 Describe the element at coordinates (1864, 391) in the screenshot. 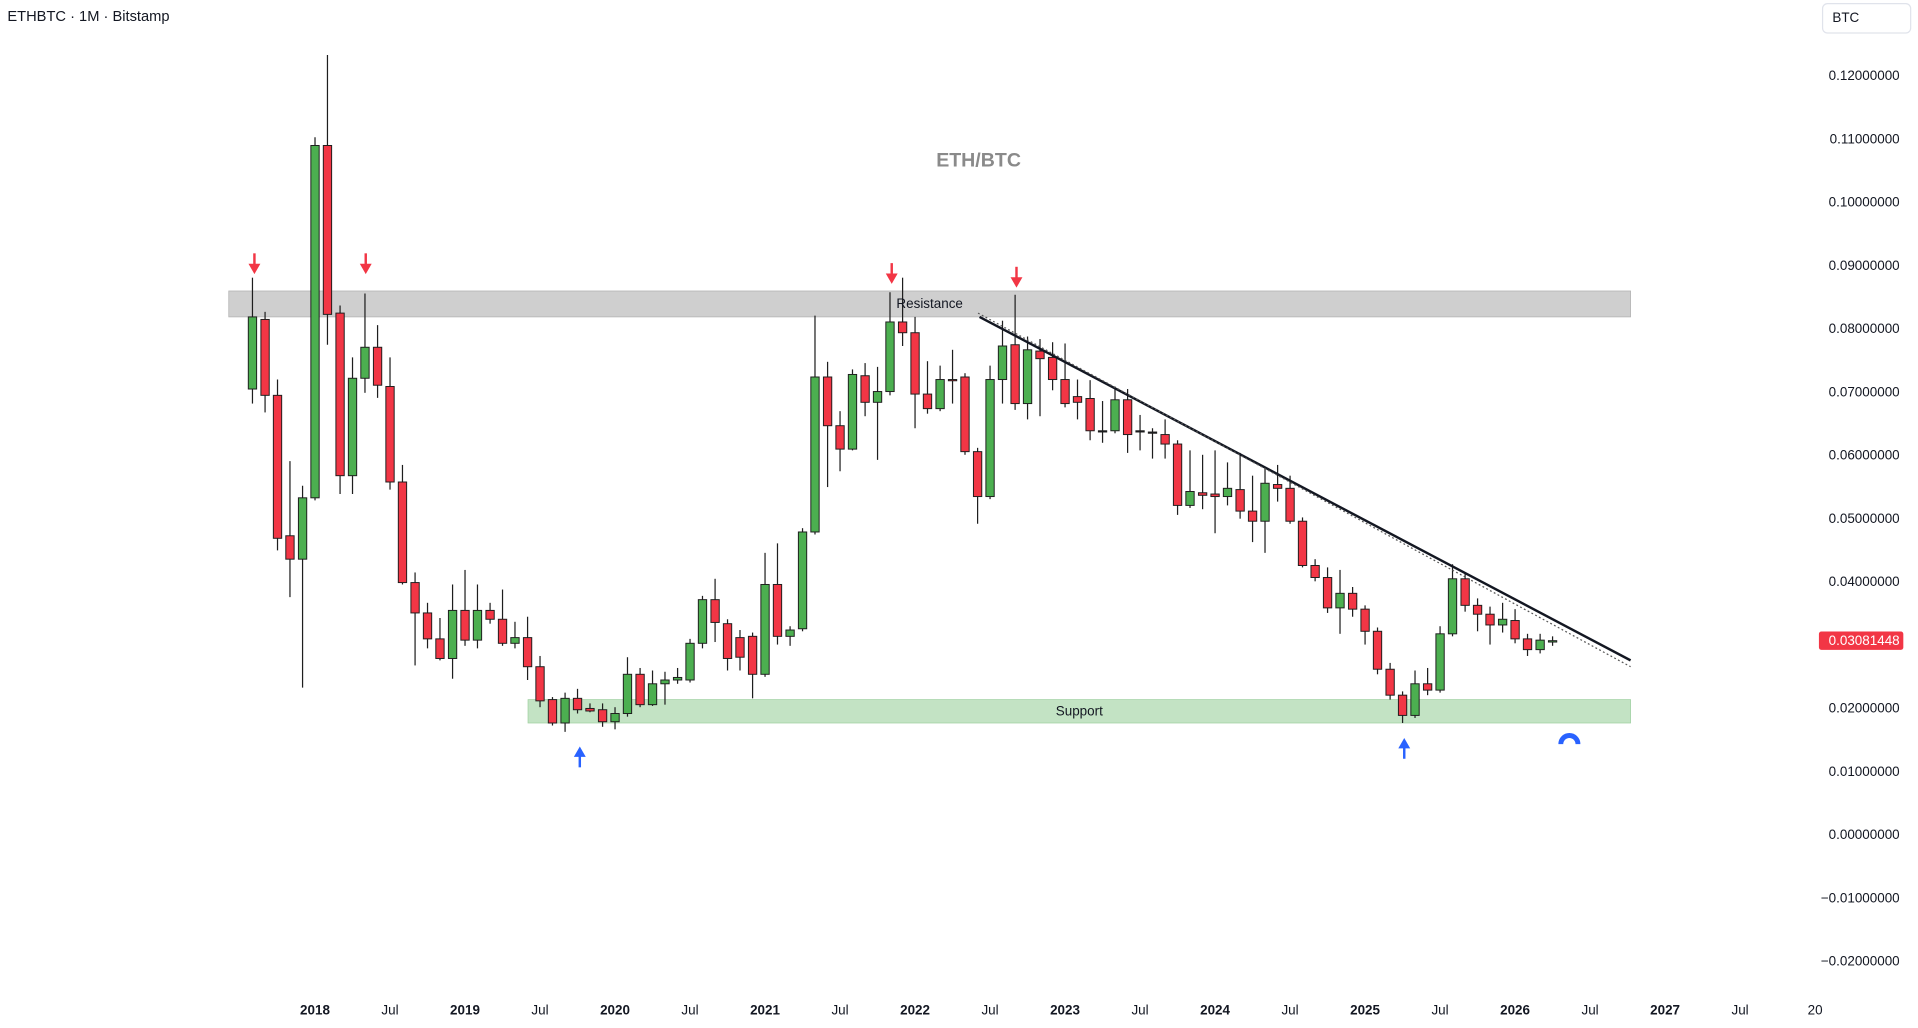

I see `y-tick-label: 0.07000000` at that location.